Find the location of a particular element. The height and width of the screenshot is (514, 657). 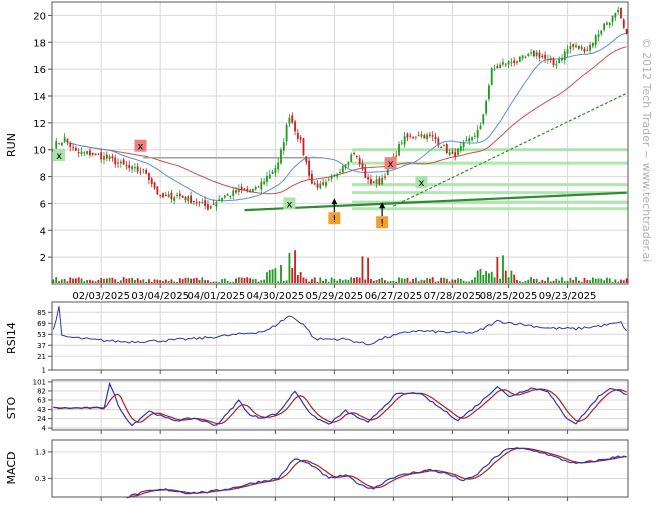

support-trendline is located at coordinates (435, 201).